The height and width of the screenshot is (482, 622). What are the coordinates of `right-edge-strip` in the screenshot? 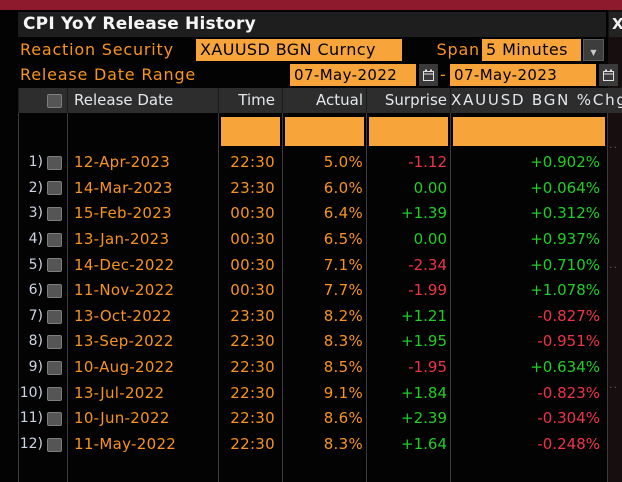 It's located at (615, 246).